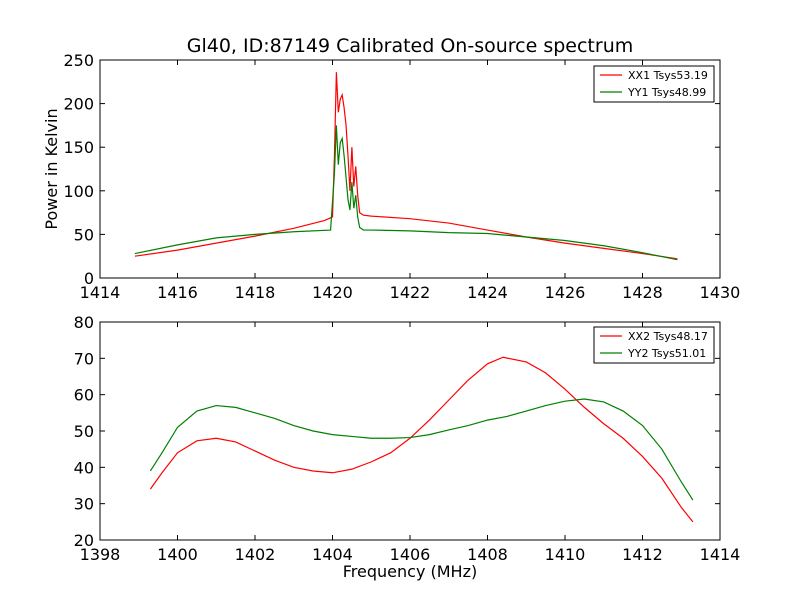  Describe the element at coordinates (78, 191) in the screenshot. I see `y-tick-label: 100` at that location.